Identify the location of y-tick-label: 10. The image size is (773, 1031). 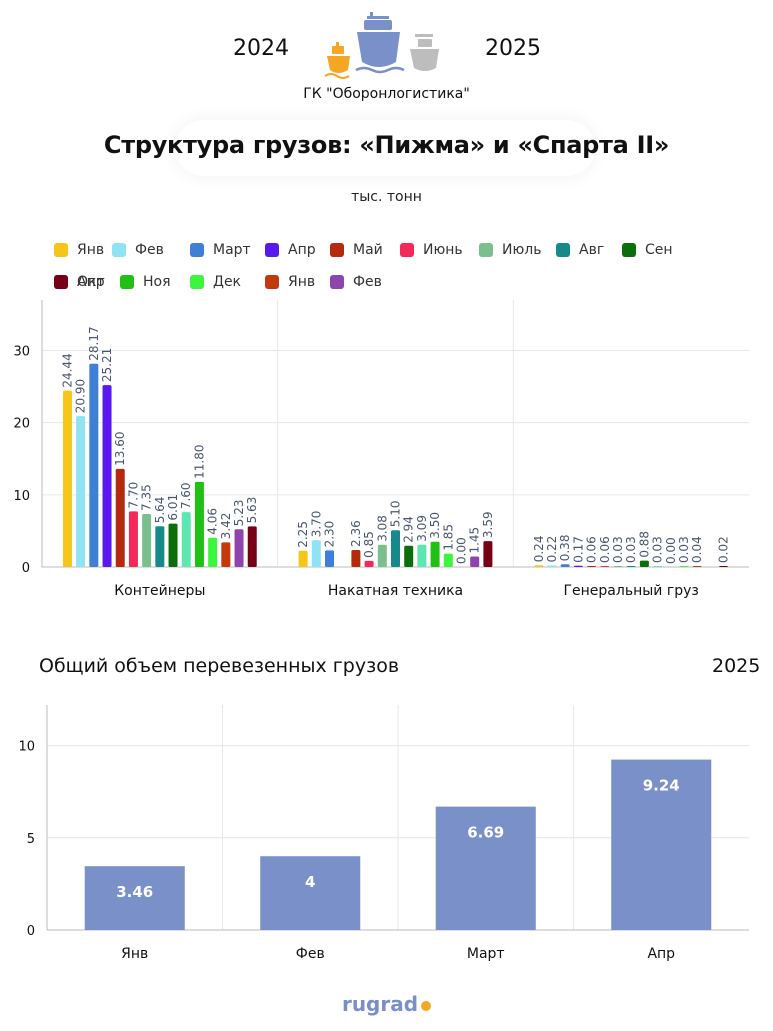
(26, 747).